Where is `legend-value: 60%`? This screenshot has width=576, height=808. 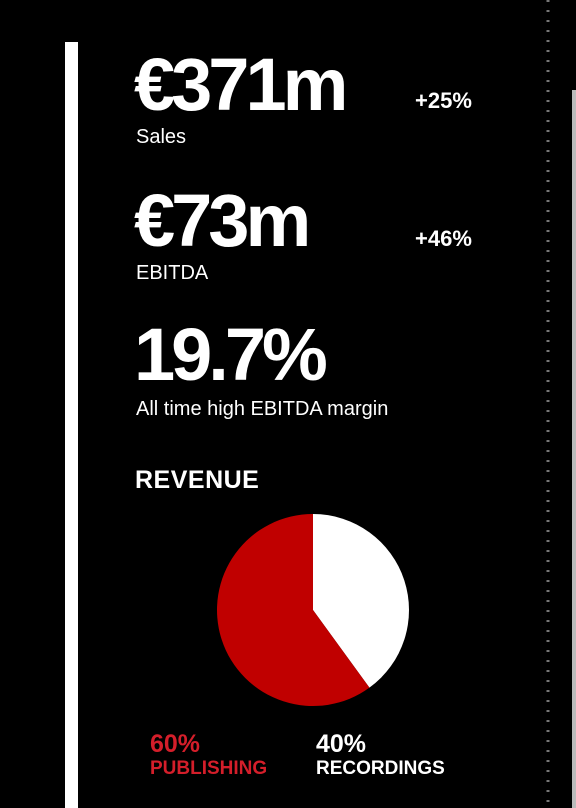 legend-value: 60% is located at coordinates (175, 744).